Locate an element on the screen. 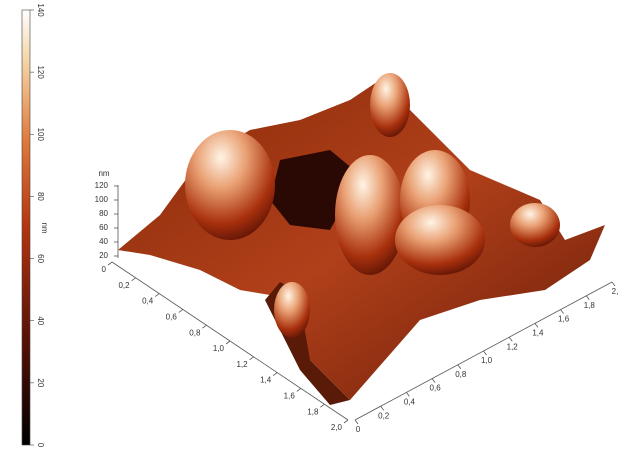 Image resolution: width=620 pixels, height=466 pixels. z-tick-label: 80 is located at coordinates (103, 213).